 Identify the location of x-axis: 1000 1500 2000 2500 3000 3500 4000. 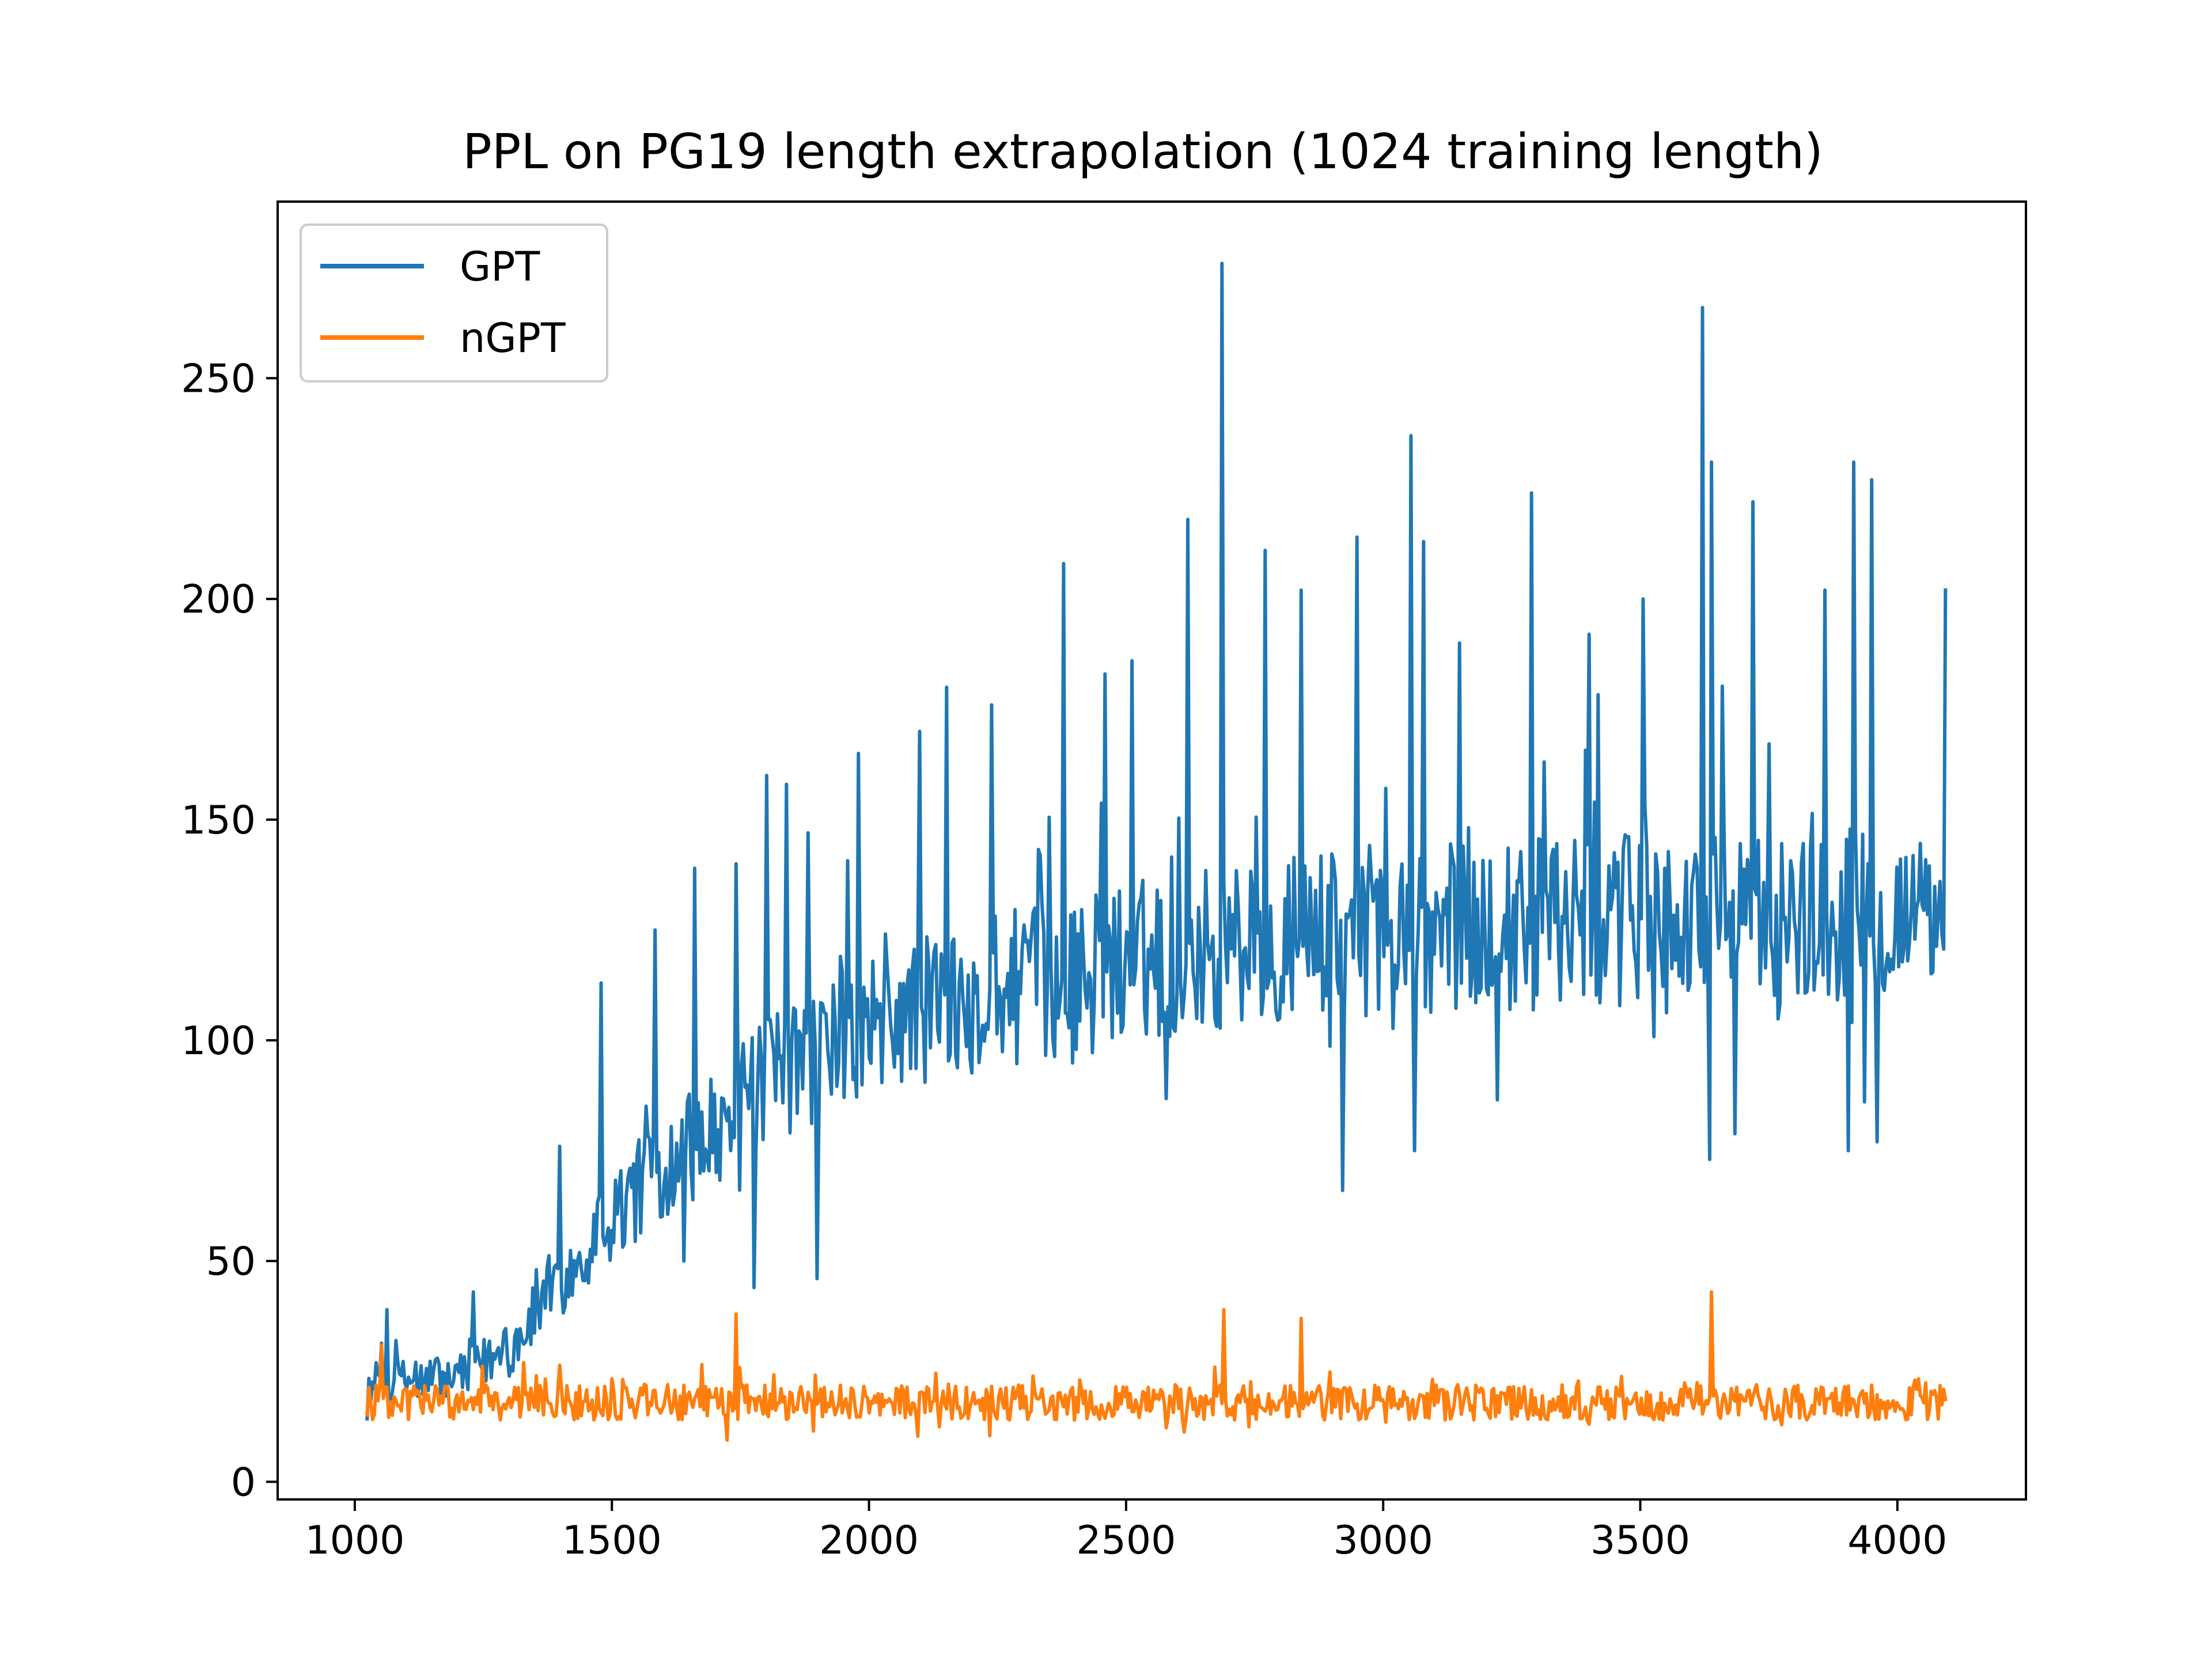
(1126, 1531).